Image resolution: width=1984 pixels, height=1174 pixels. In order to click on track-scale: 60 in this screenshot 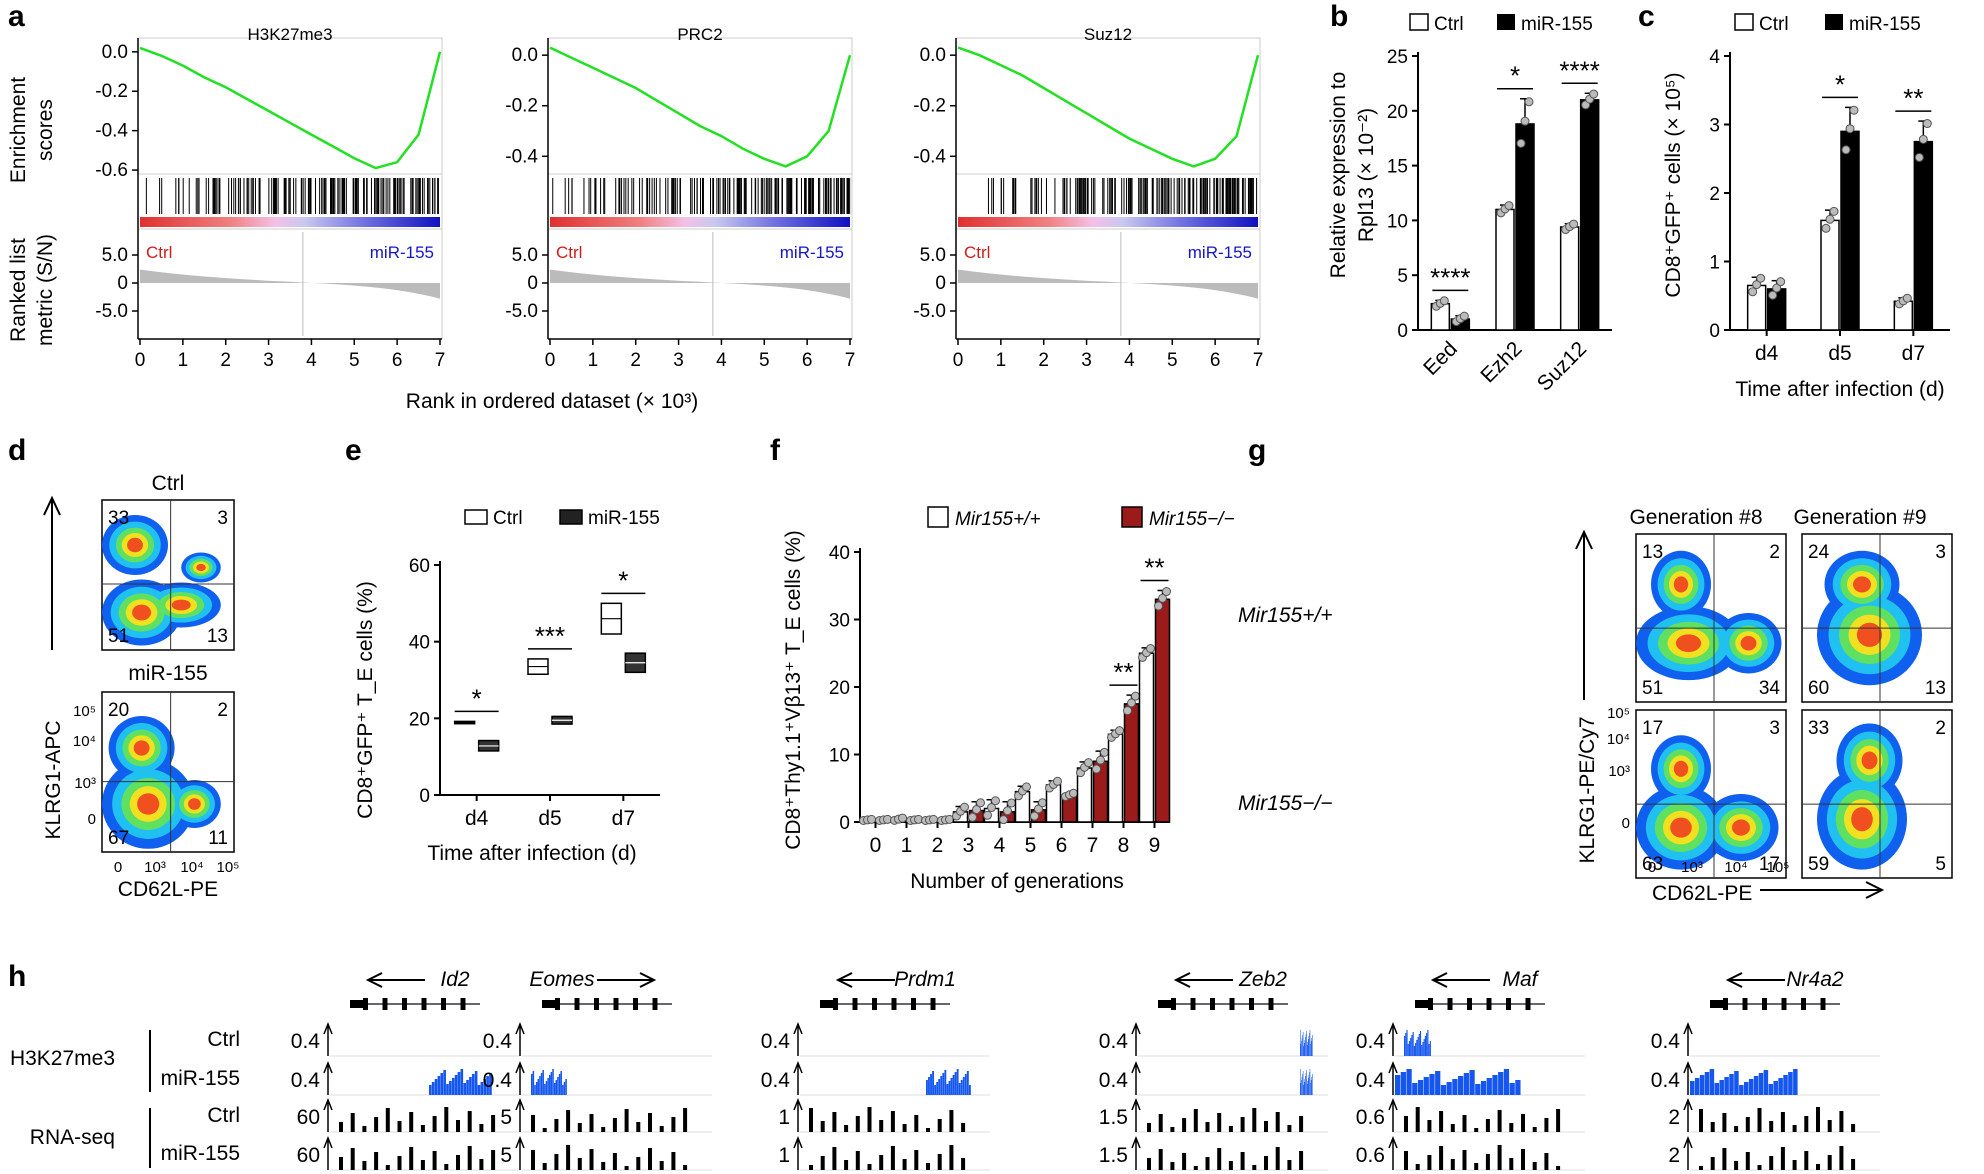, I will do `click(308, 1155)`.